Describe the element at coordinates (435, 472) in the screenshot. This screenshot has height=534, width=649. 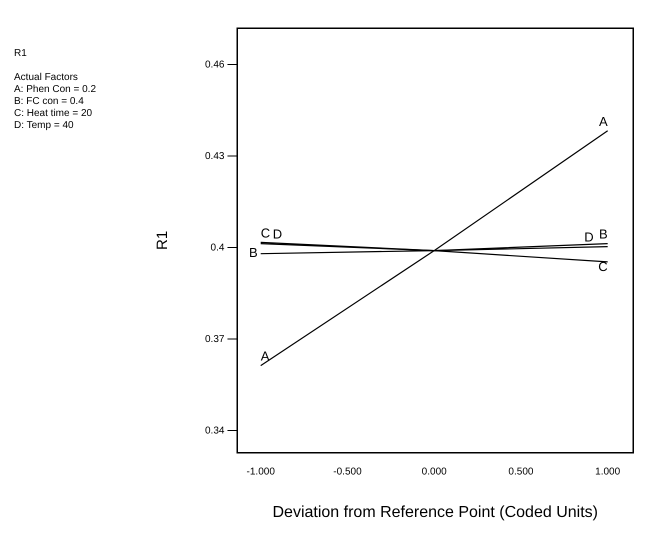
I see `x-tick-label: 0.000` at that location.